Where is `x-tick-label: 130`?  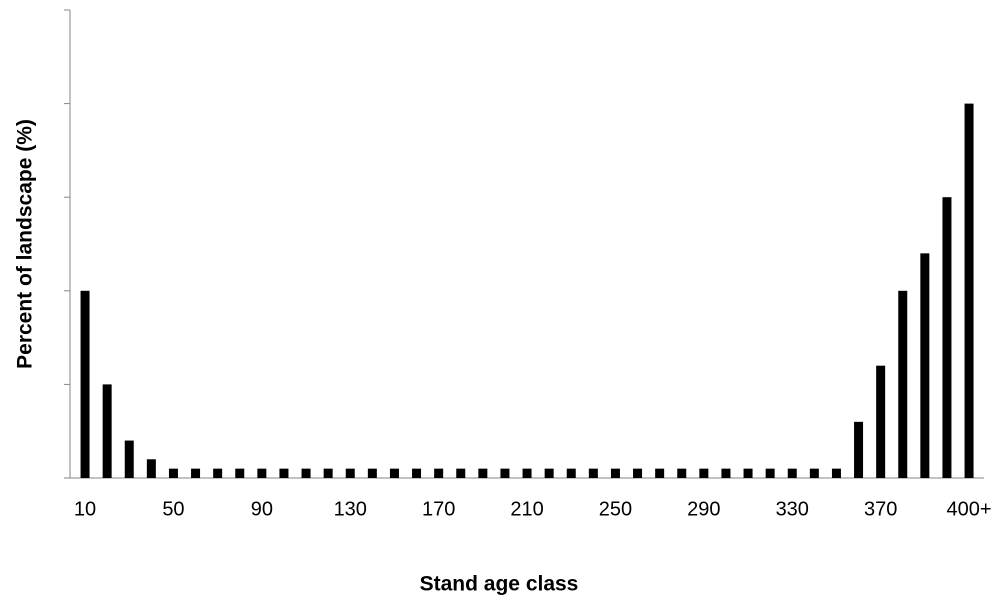 x-tick-label: 130 is located at coordinates (350, 509).